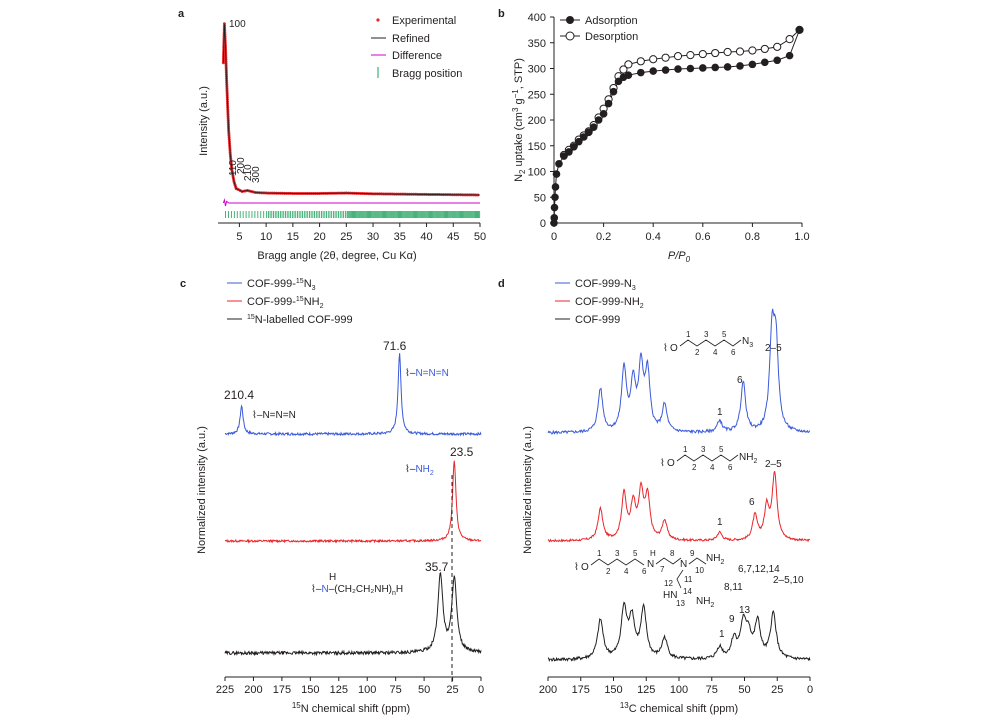  What do you see at coordinates (351, 120) in the screenshot?
I see `panel-a-plot-area` at bounding box center [351, 120].